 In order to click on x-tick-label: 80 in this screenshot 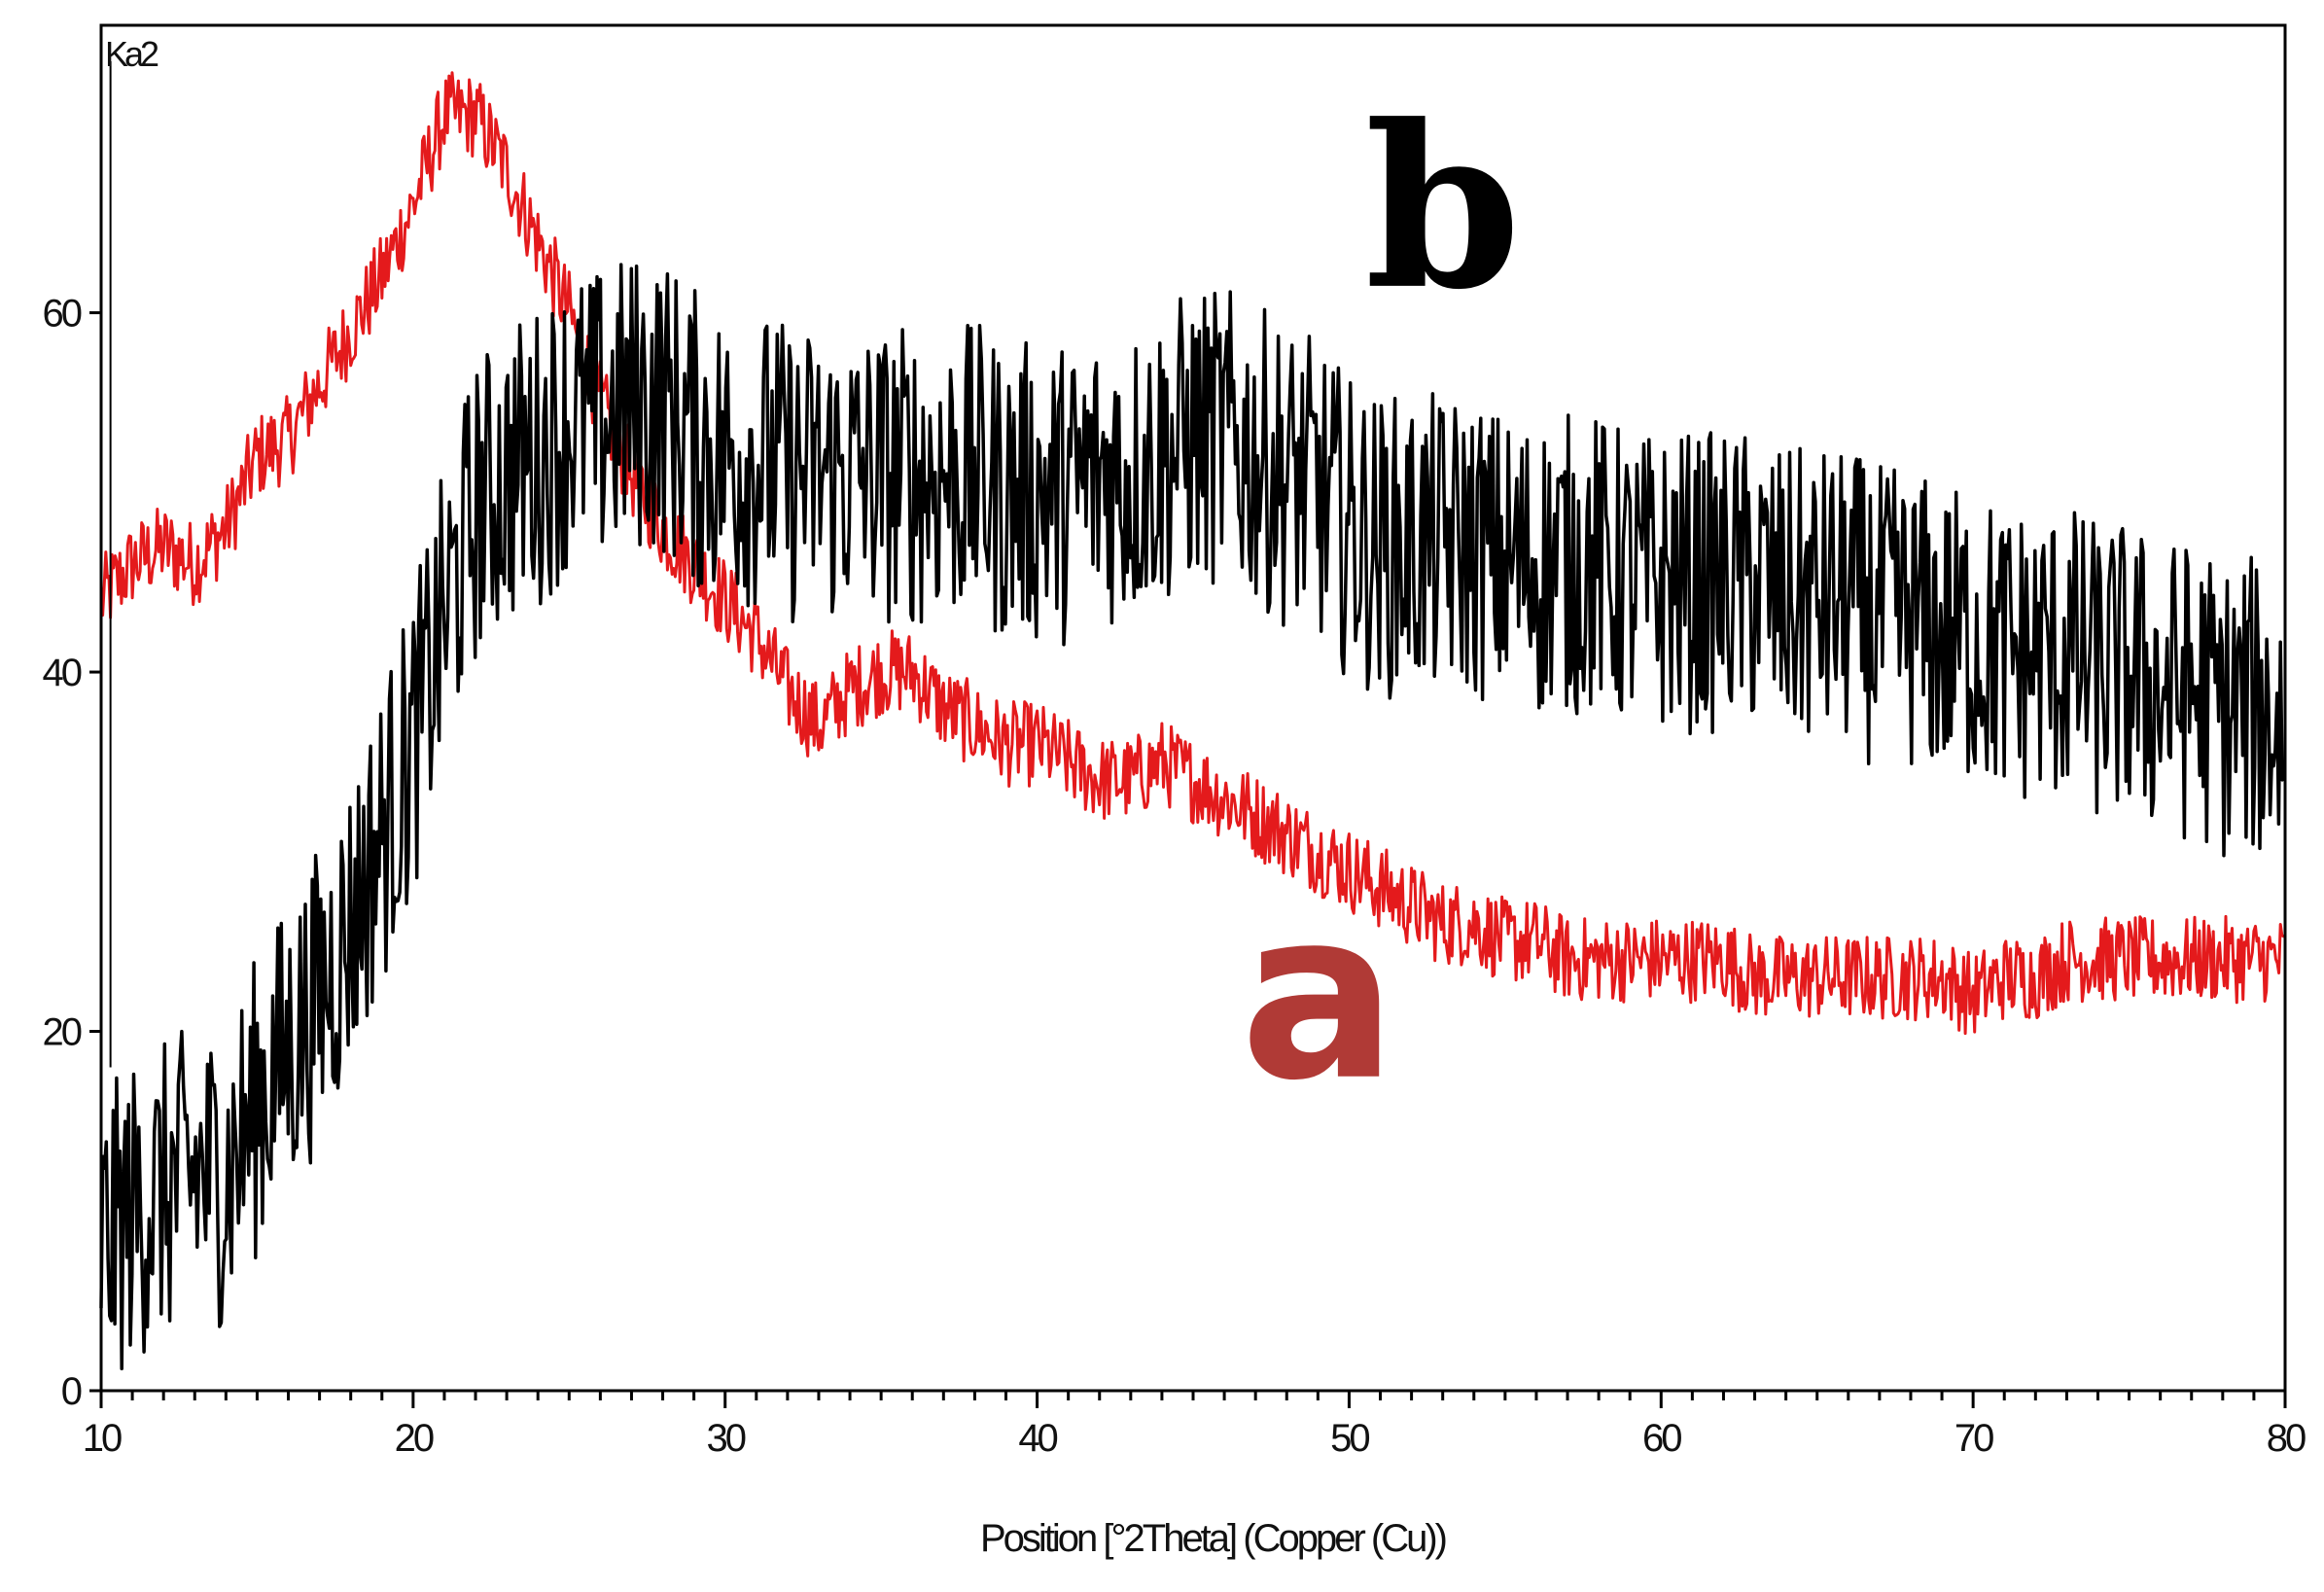, I will do `click(2286, 1438)`.